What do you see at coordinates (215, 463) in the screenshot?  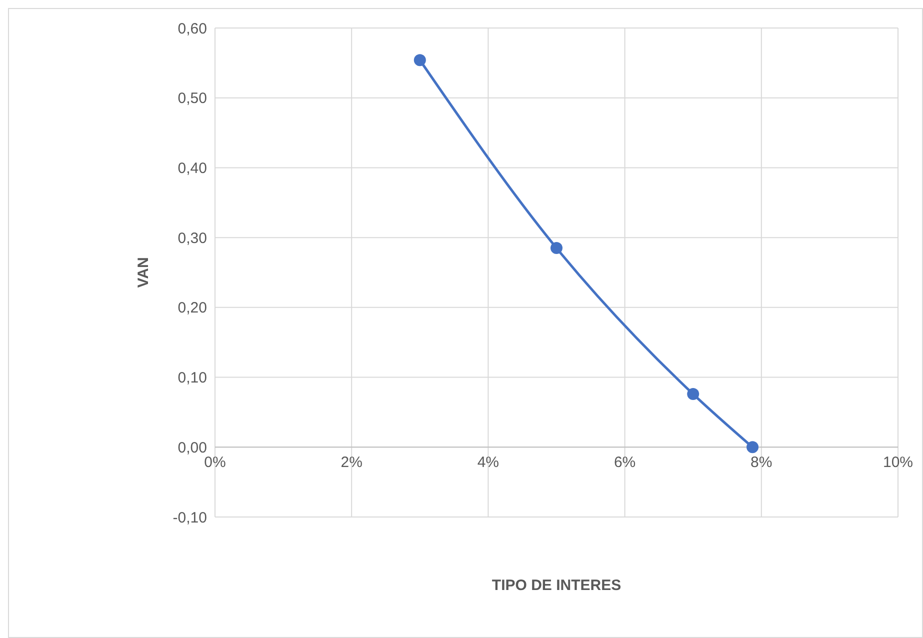 I see `x-tick-label: 0%` at bounding box center [215, 463].